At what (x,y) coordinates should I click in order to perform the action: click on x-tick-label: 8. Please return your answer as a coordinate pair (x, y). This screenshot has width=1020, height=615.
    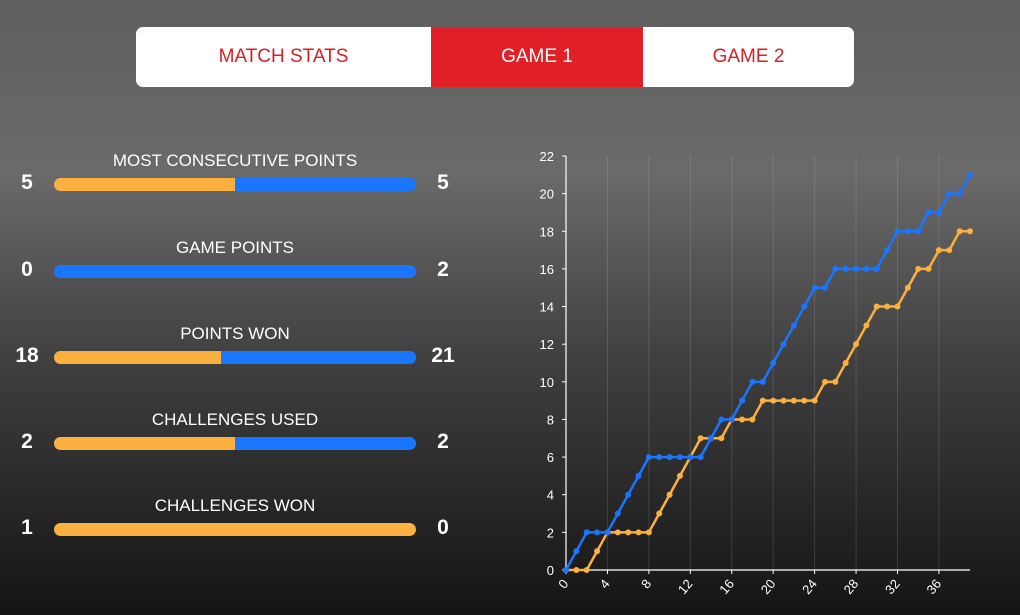
    Looking at the image, I should click on (646, 583).